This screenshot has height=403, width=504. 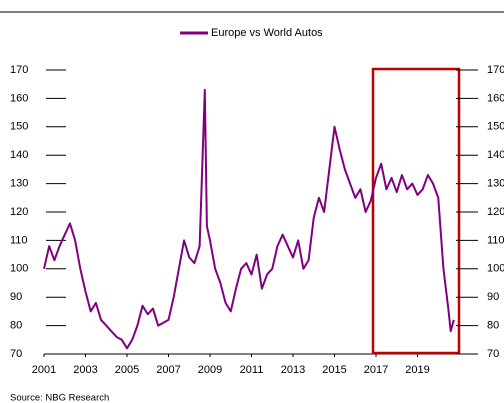 I want to click on y2-tick-label: 140, so click(x=495, y=155).